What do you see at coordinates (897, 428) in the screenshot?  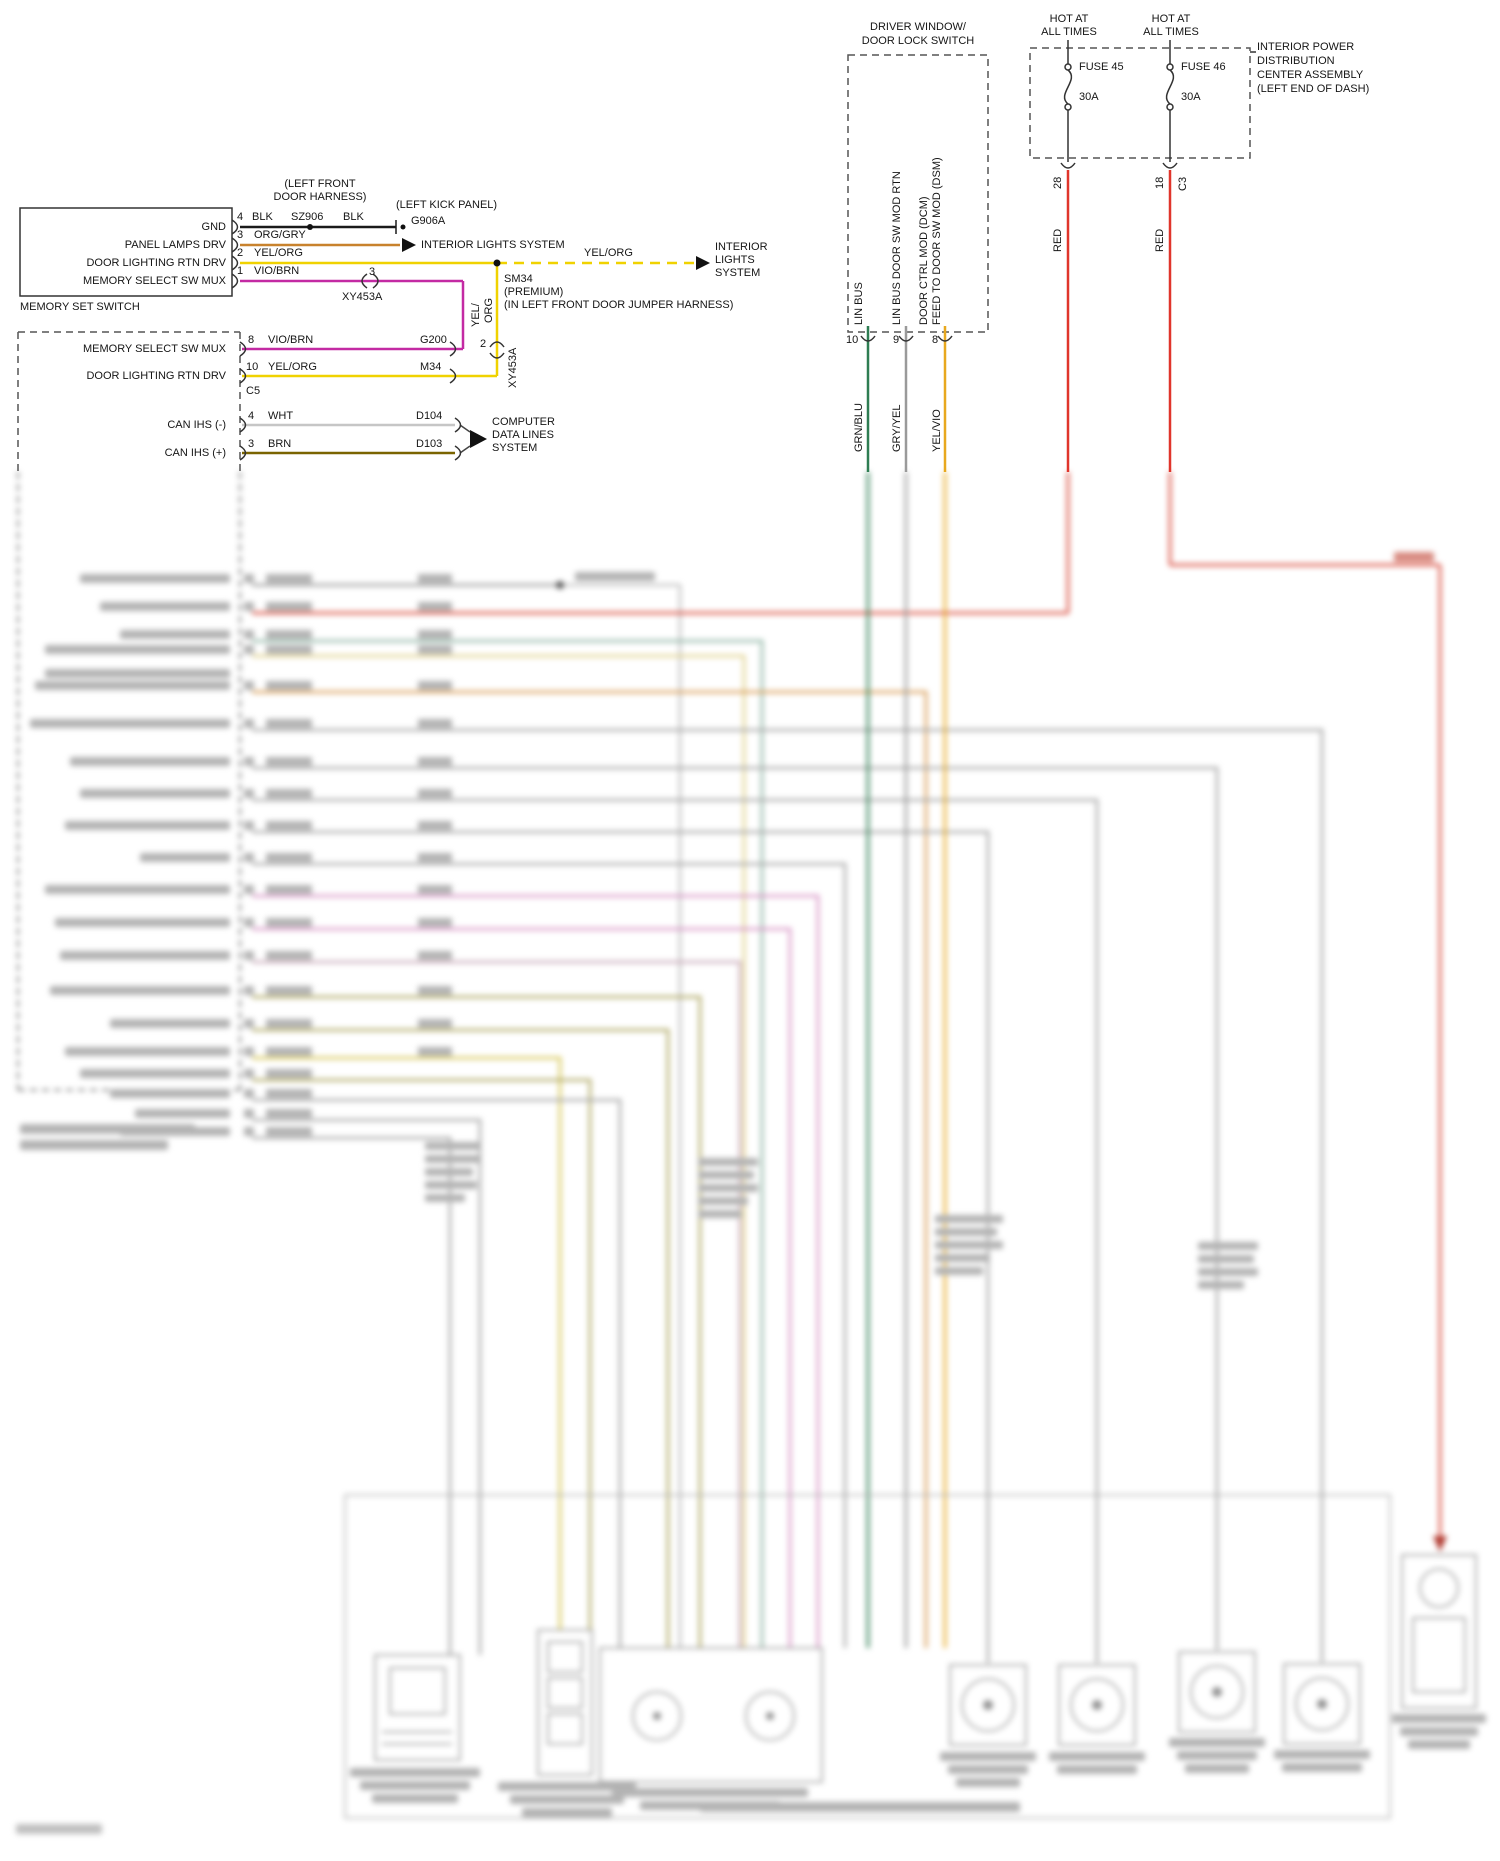 I see `wire-color-label-vertical: GRY/YEL` at bounding box center [897, 428].